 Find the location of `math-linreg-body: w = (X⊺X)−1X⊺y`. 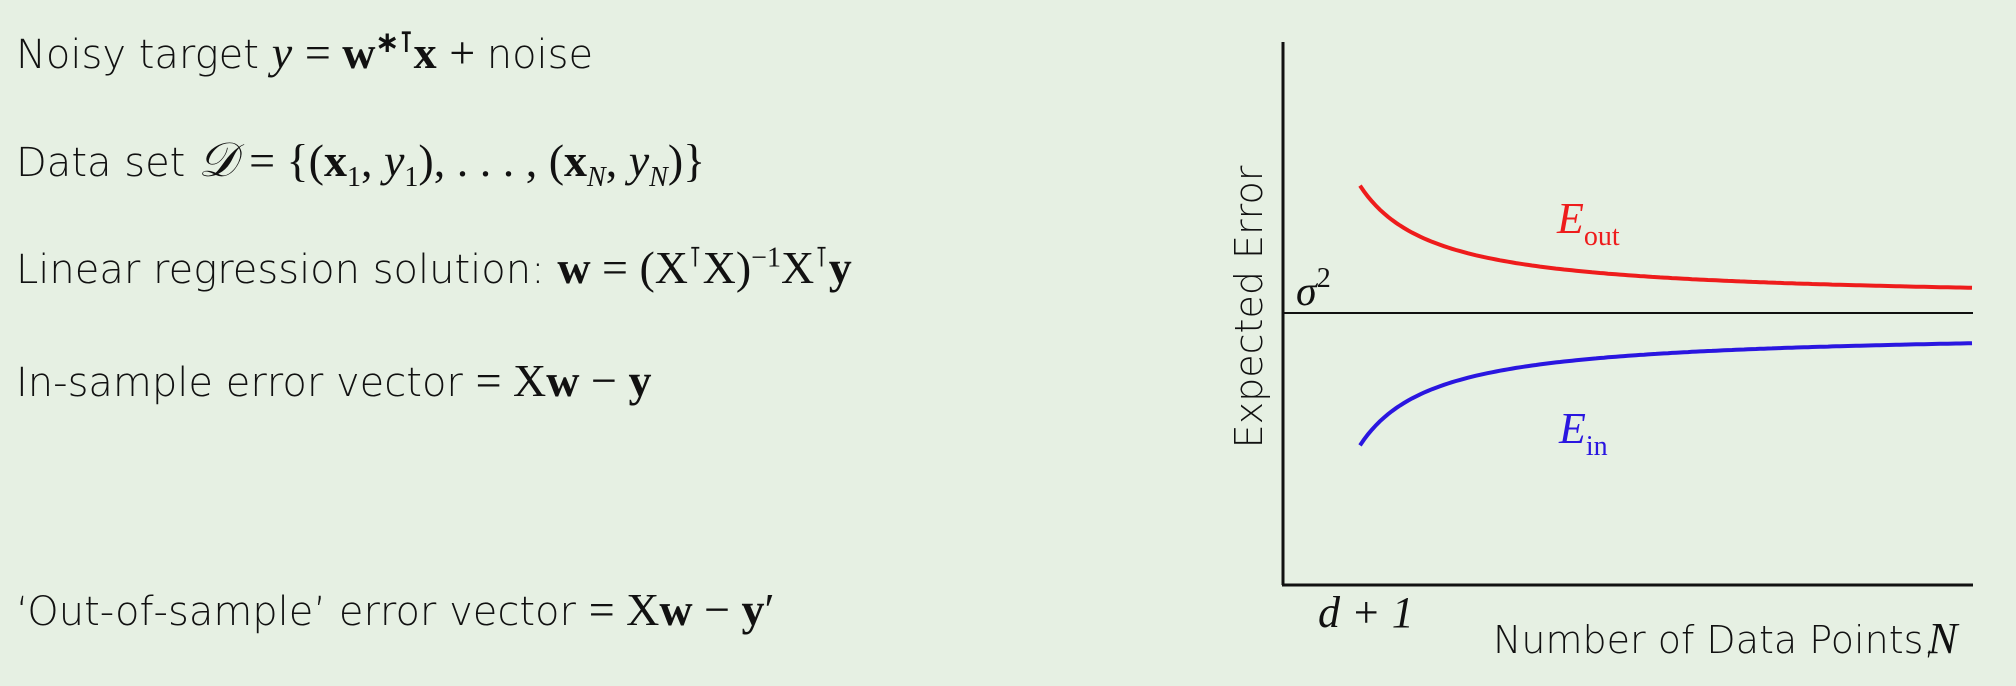

math-linreg-body: w = (X⊺X)−1X⊺y is located at coordinates (704, 267).